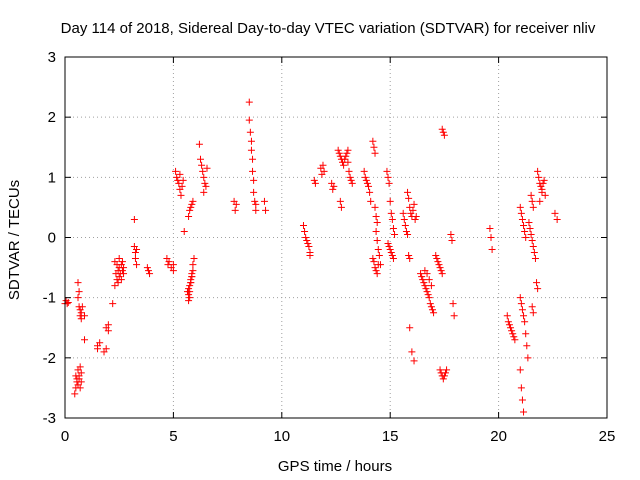 The image size is (640, 480). What do you see at coordinates (65, 436) in the screenshot?
I see `x-tick-label: 0` at bounding box center [65, 436].